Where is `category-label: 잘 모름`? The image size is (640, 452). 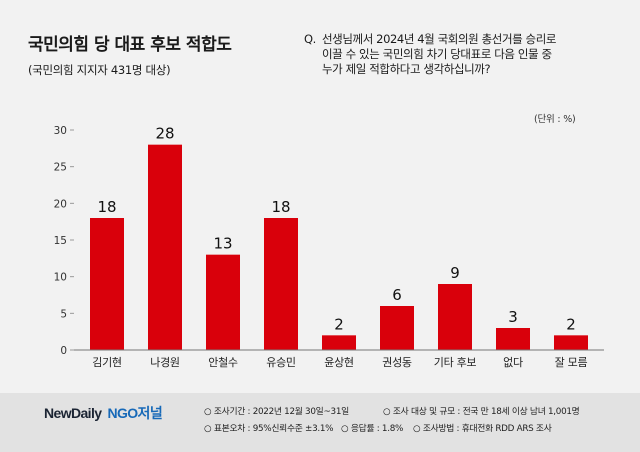 category-label: 잘 모름 is located at coordinates (571, 362).